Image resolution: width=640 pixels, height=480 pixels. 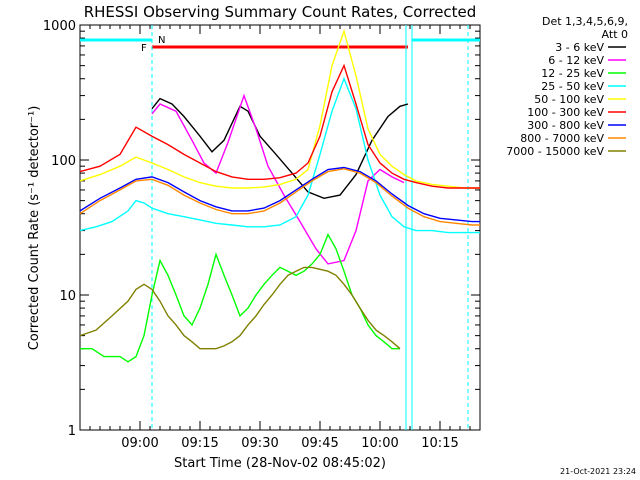 What do you see at coordinates (280, 463) in the screenshot?
I see `x-axis-label: Start Time (28-Nov-02 08:45:02)` at bounding box center [280, 463].